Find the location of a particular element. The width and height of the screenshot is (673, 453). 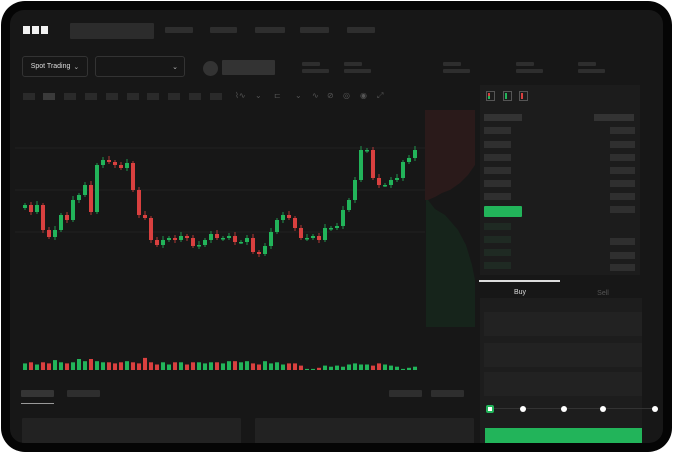

tab-order-history is located at coordinates (83, 393).